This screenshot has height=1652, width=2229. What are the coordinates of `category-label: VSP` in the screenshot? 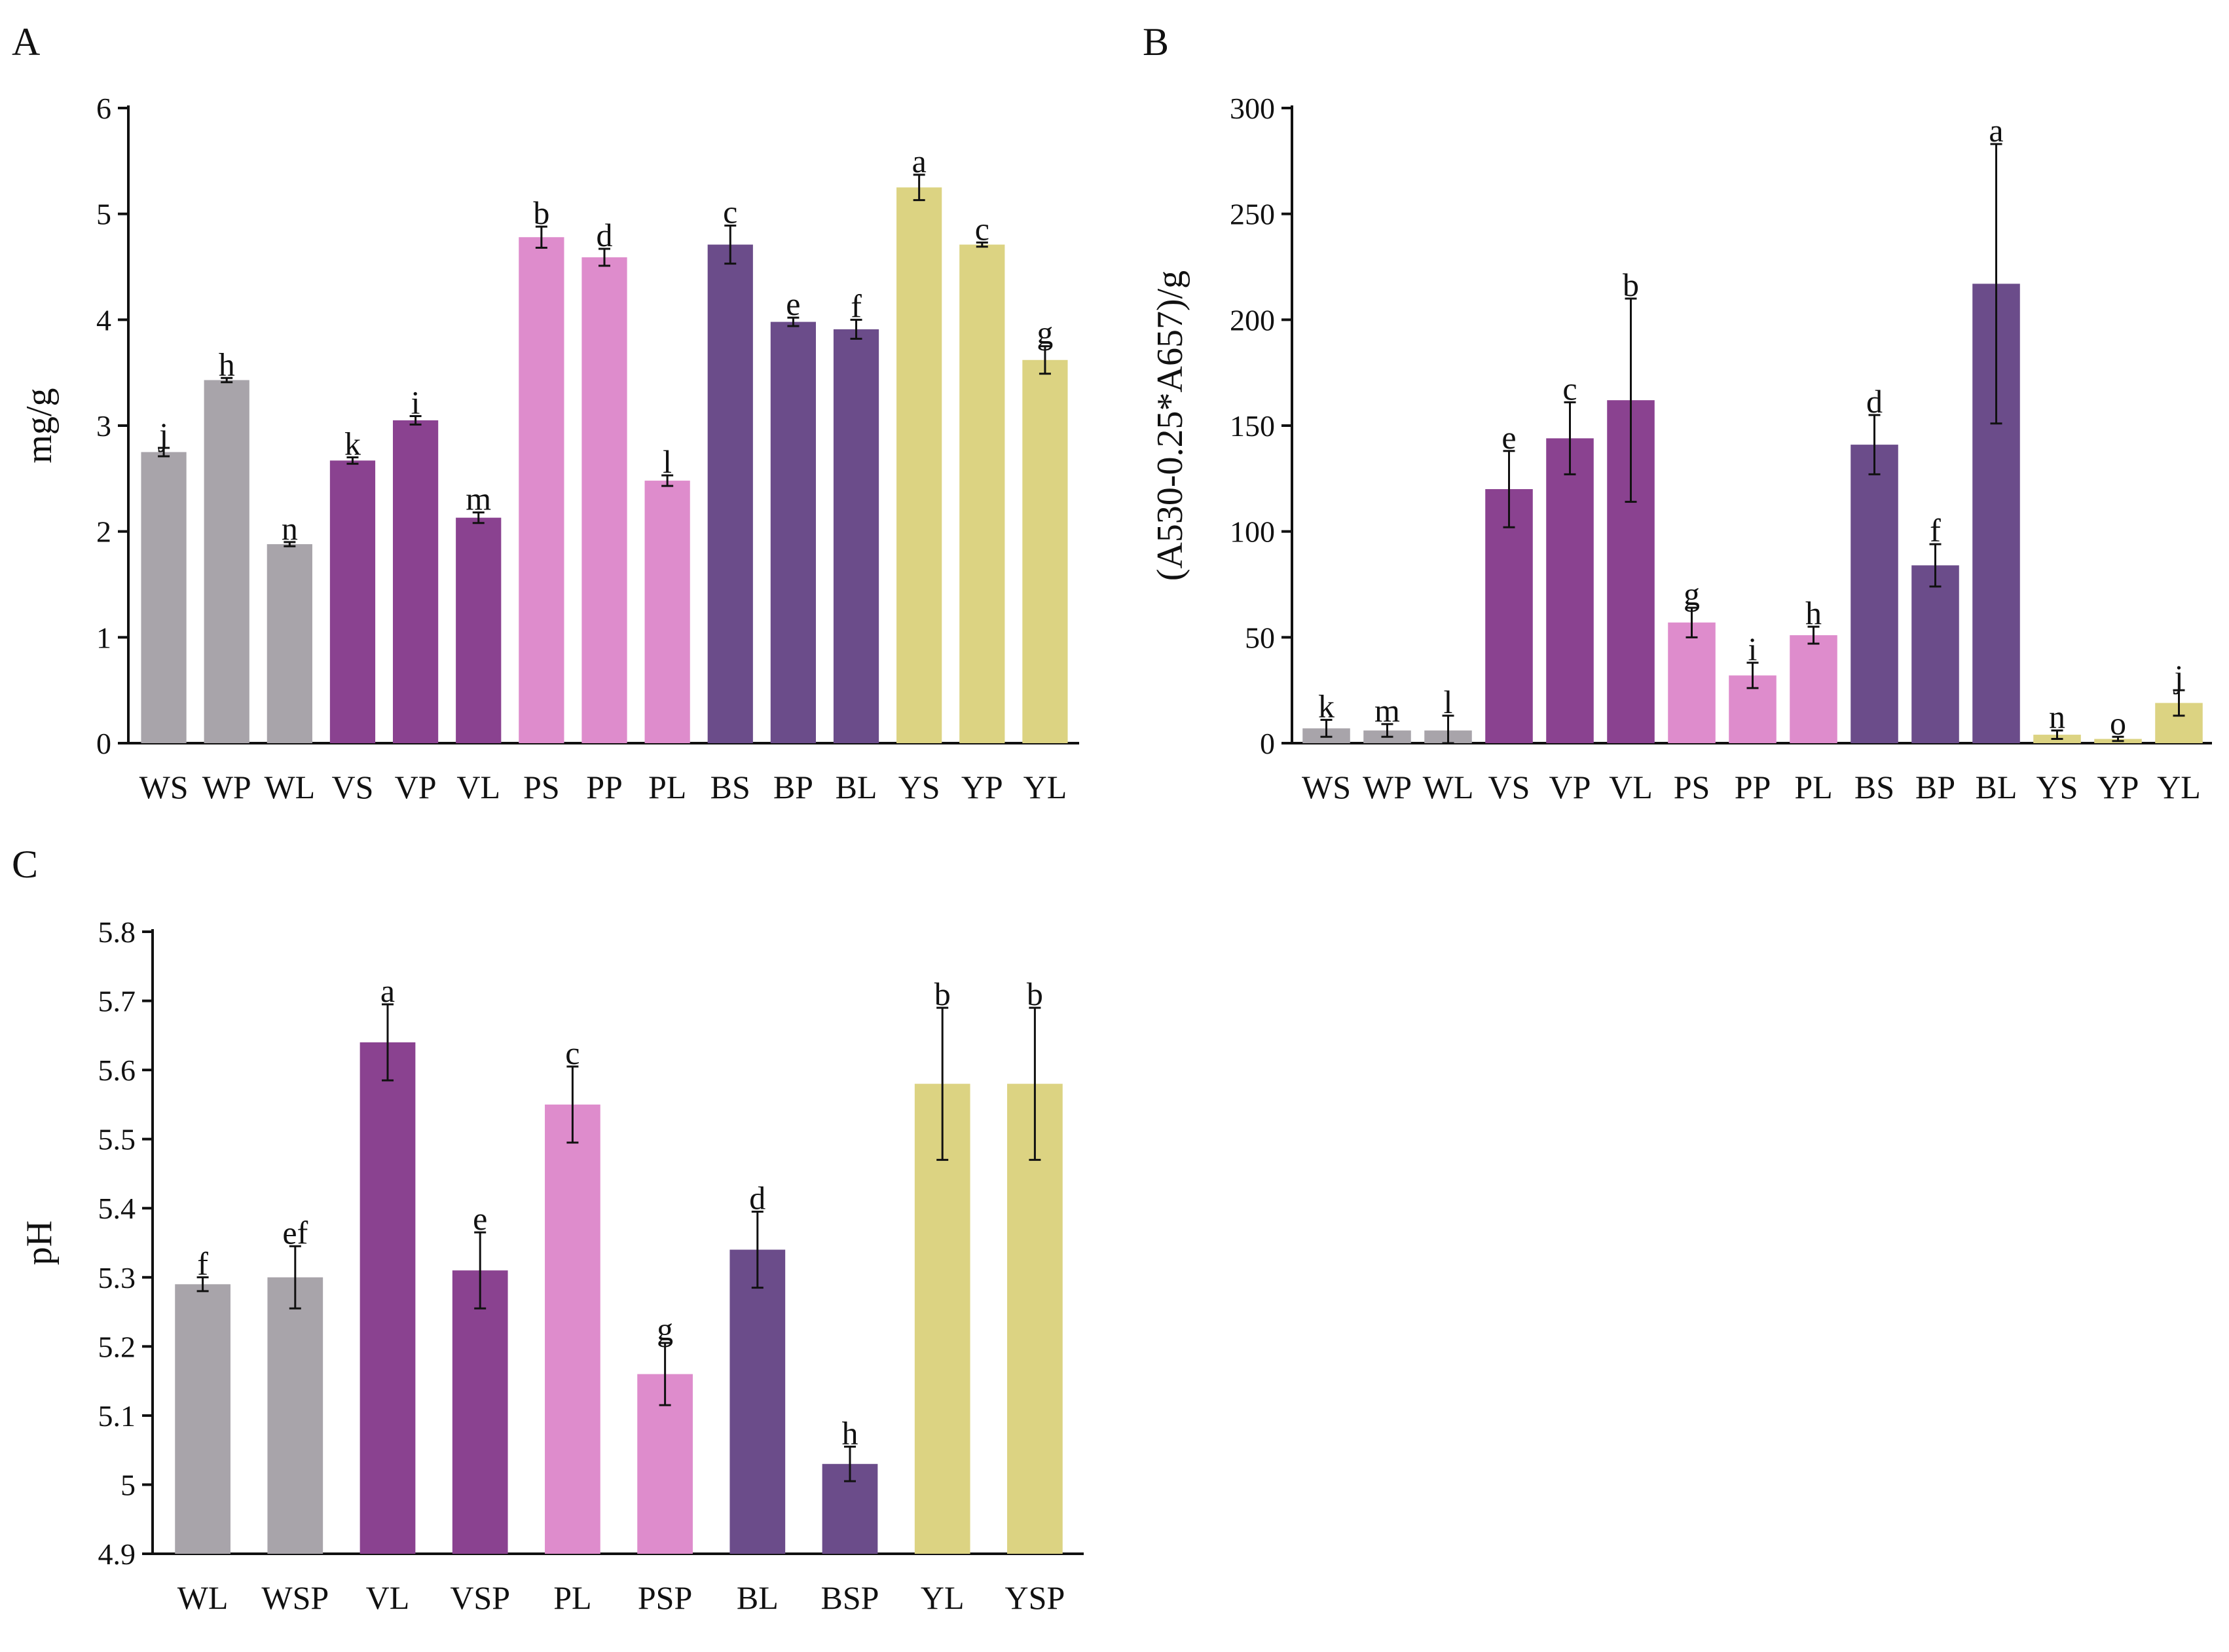 It's located at (480, 1597).